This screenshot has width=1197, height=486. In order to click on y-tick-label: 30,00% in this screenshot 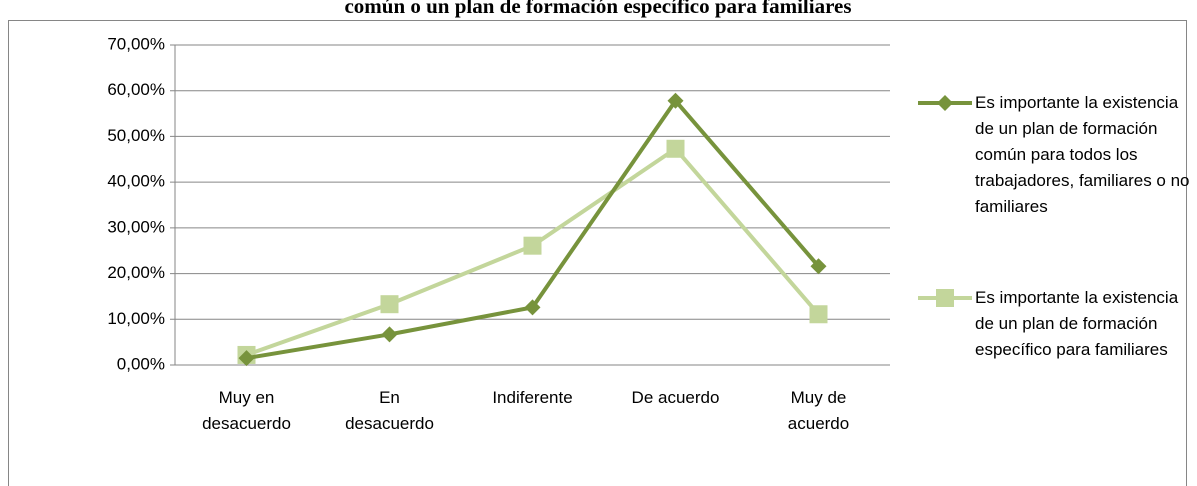, I will do `click(136, 226)`.